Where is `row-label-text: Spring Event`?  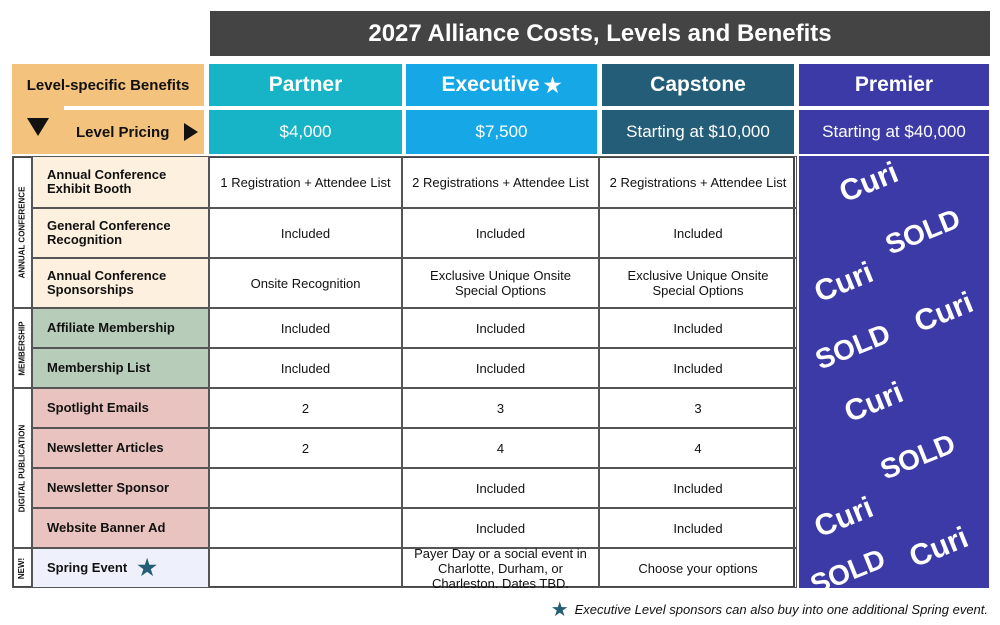
row-label-text: Spring Event is located at coordinates (87, 567).